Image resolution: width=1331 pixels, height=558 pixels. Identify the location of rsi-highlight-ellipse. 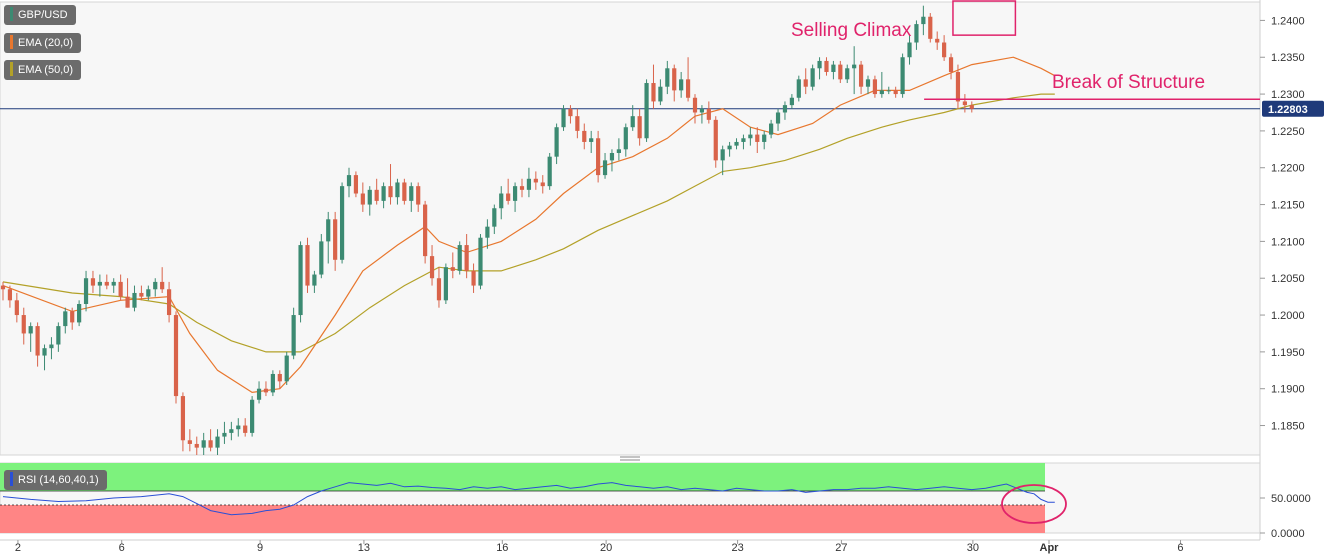
(1034, 504).